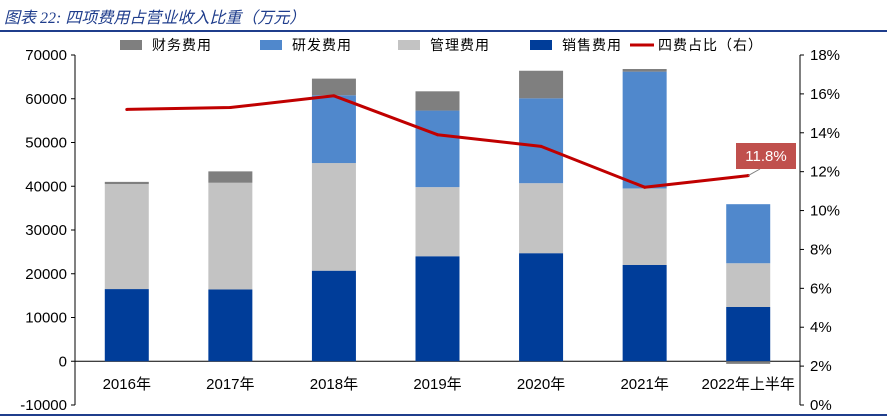  Describe the element at coordinates (825, 172) in the screenshot. I see `y2-tick-label: 12%` at that location.